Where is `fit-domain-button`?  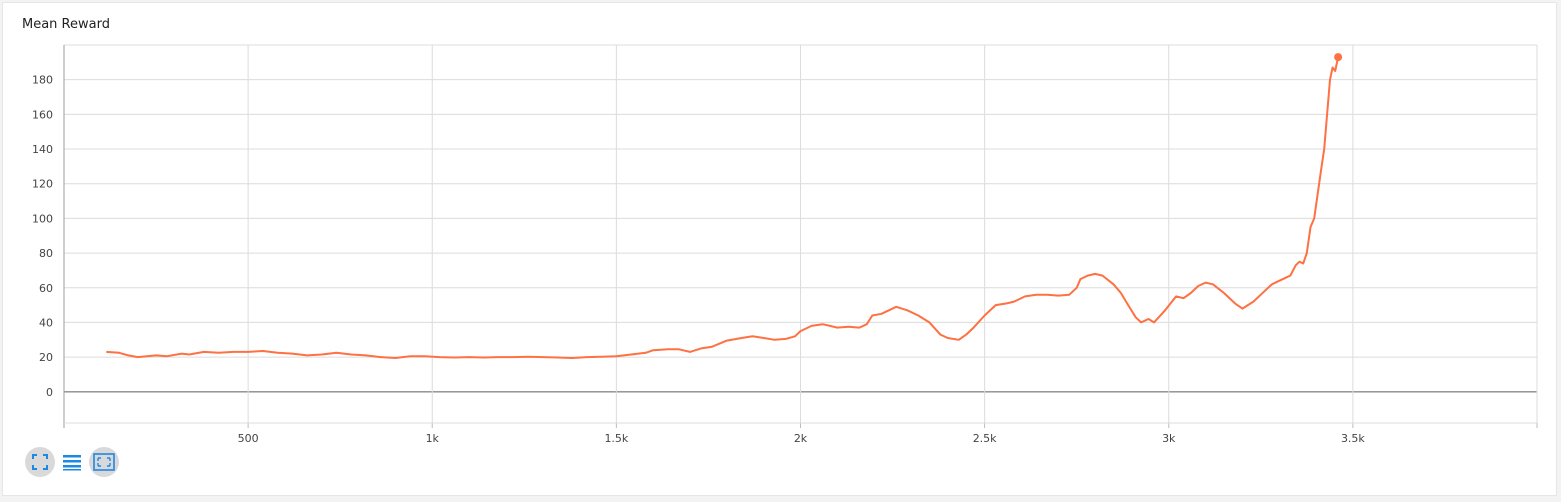
fit-domain-button is located at coordinates (104, 462).